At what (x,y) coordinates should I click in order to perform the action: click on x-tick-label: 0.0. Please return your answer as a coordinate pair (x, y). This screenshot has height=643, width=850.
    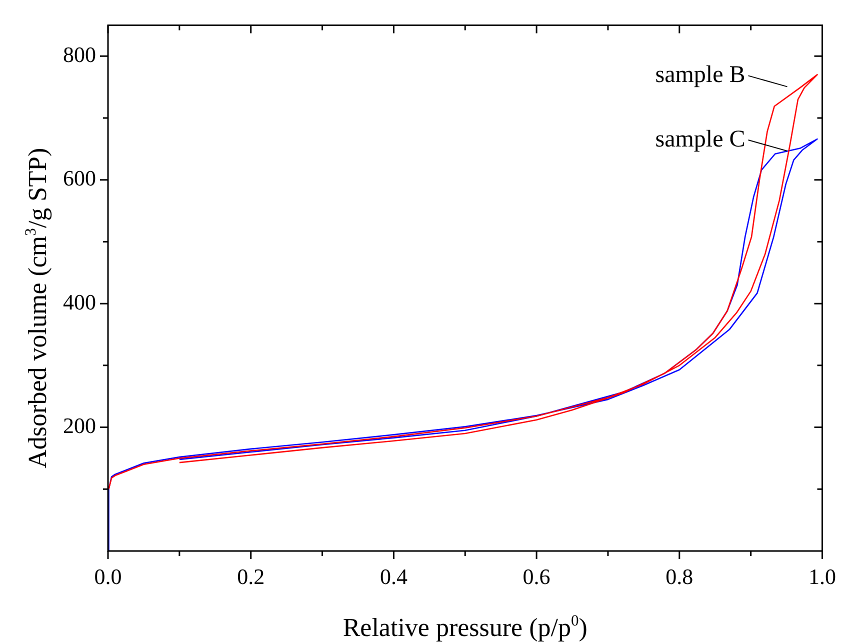
    Looking at the image, I should click on (108, 576).